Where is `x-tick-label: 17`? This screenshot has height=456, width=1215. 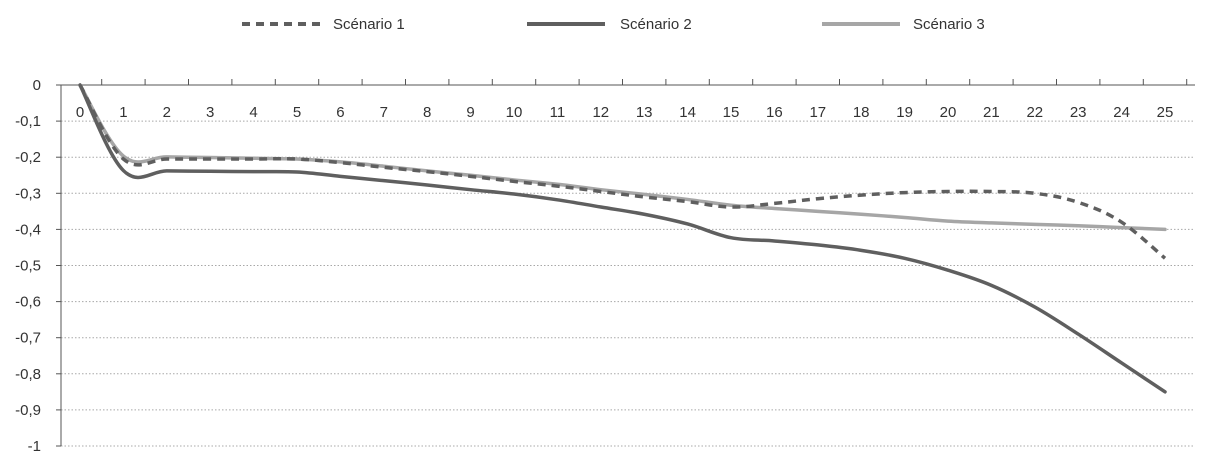 x-tick-label: 17 is located at coordinates (817, 112).